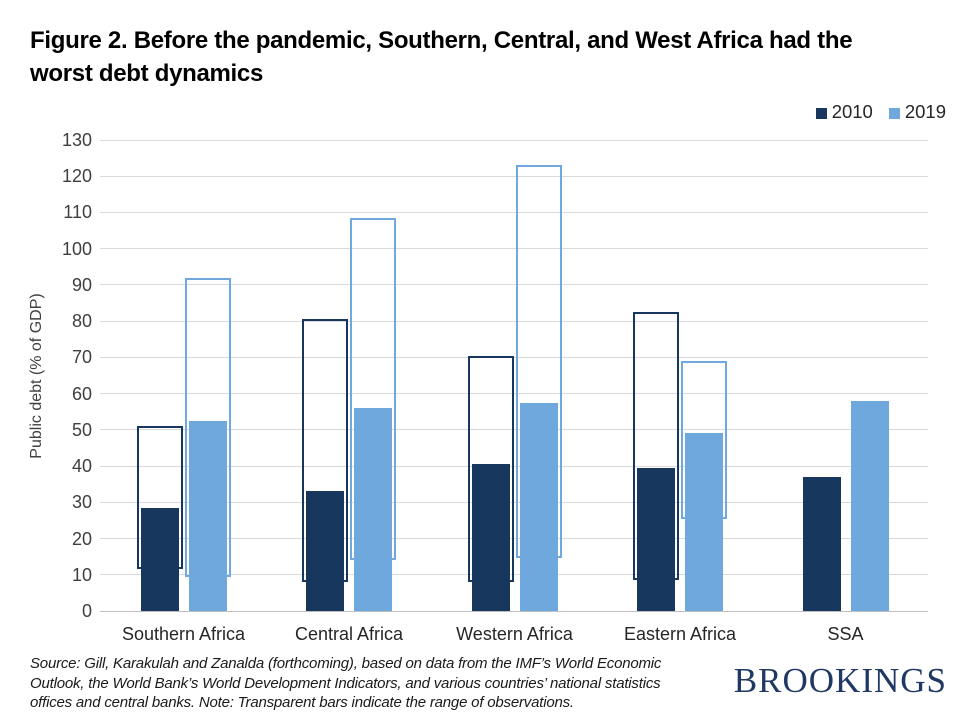  I want to click on bar-2010-western-africa, so click(490, 537).